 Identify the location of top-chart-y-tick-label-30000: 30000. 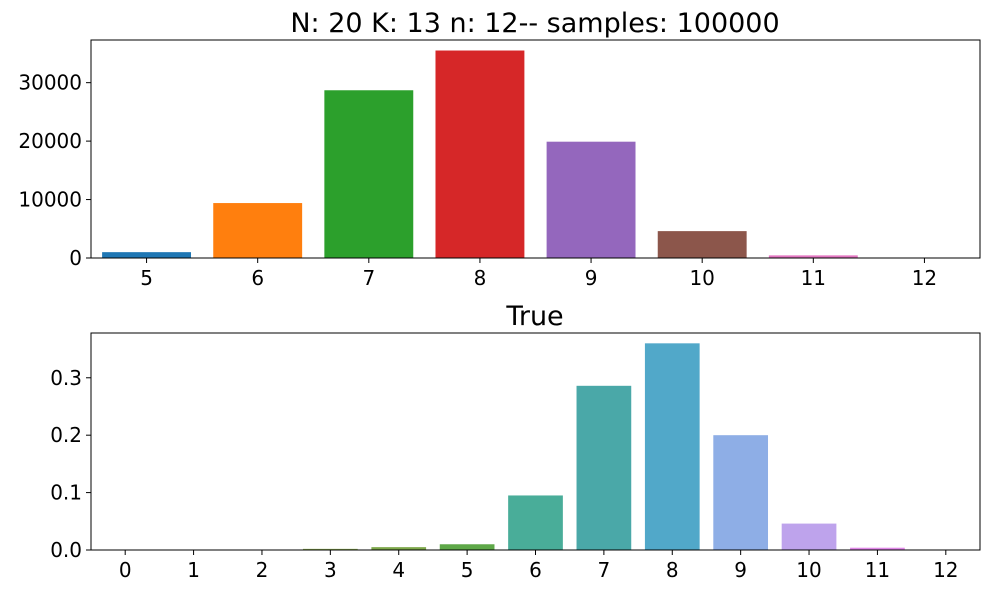
(50, 83).